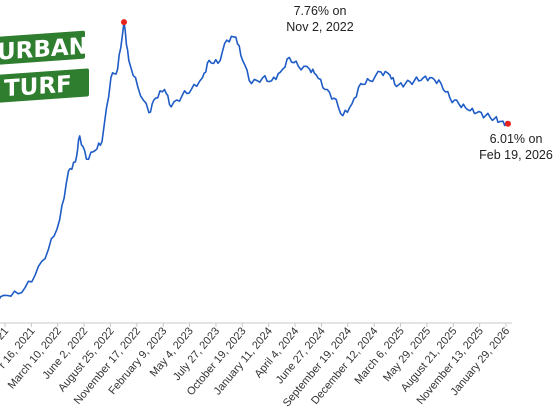 The width and height of the screenshot is (560, 420). I want to click on latest-annotation: 6.01% on Feb 19, 2026, so click(513, 147).